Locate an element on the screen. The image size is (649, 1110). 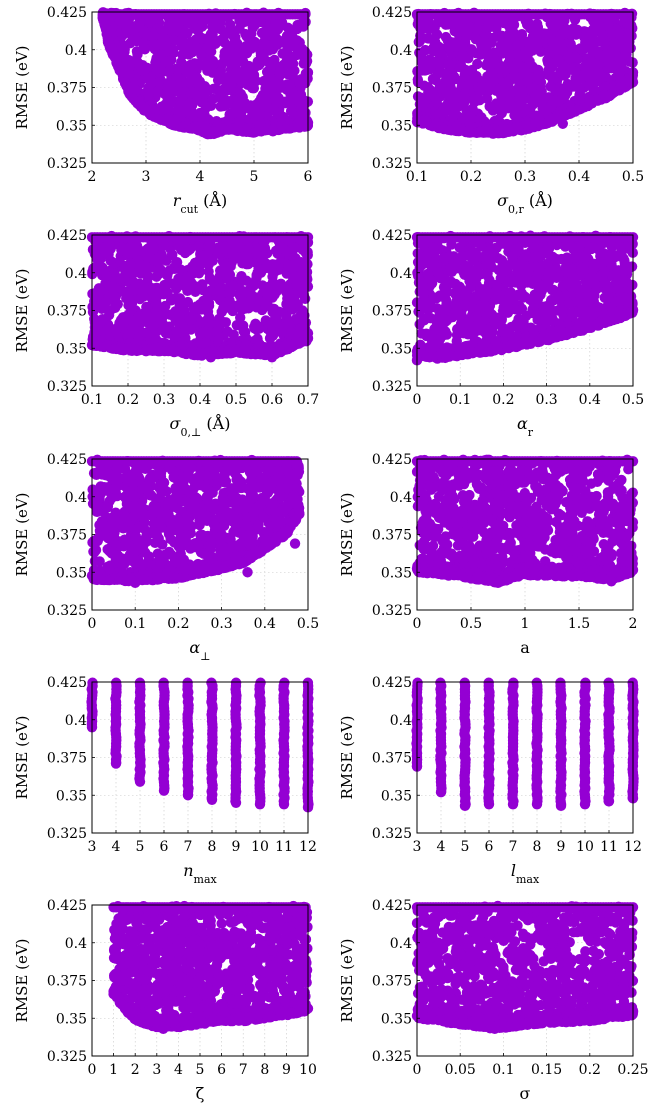
x-tick-label: 0.6 is located at coordinates (272, 400).